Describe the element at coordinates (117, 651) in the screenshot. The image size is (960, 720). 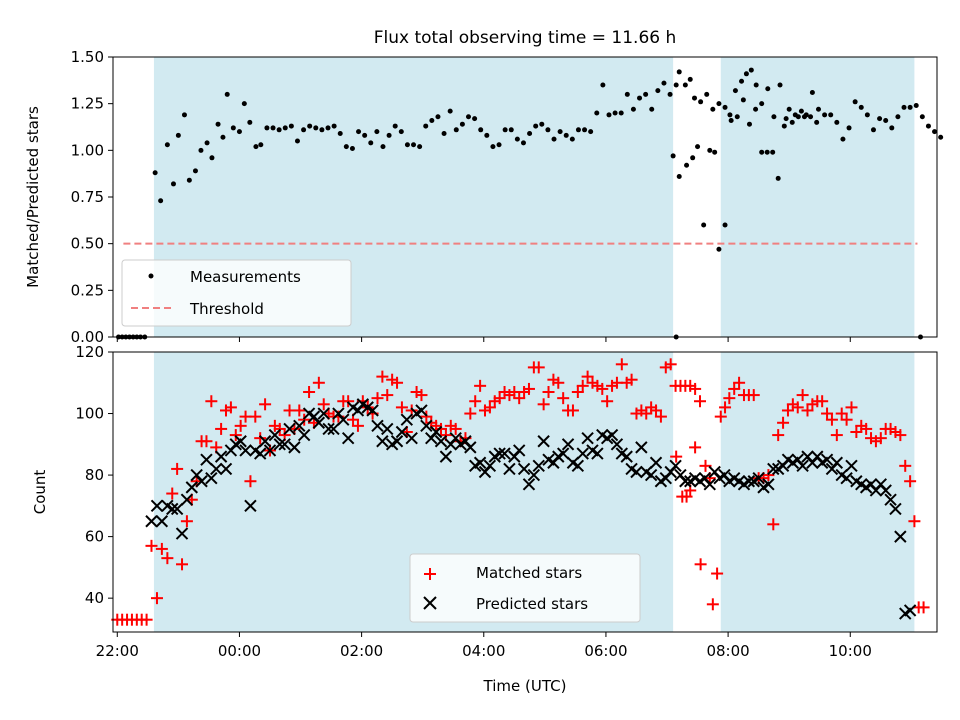
I see `x-tick-label: 22:00` at that location.